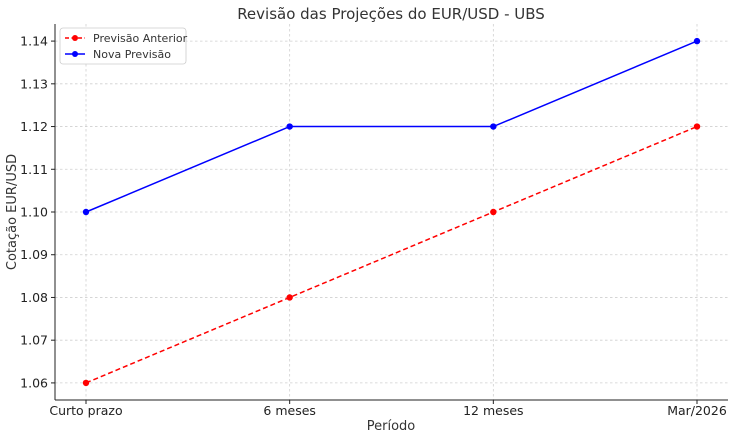  I want to click on x-tick-label: 6 meses, so click(289, 410).